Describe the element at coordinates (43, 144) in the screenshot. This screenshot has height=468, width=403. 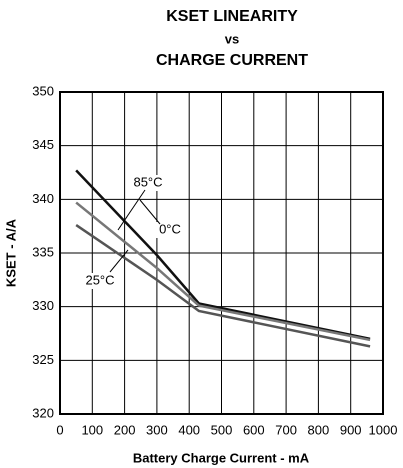
I see `y-tick-label: 345` at that location.